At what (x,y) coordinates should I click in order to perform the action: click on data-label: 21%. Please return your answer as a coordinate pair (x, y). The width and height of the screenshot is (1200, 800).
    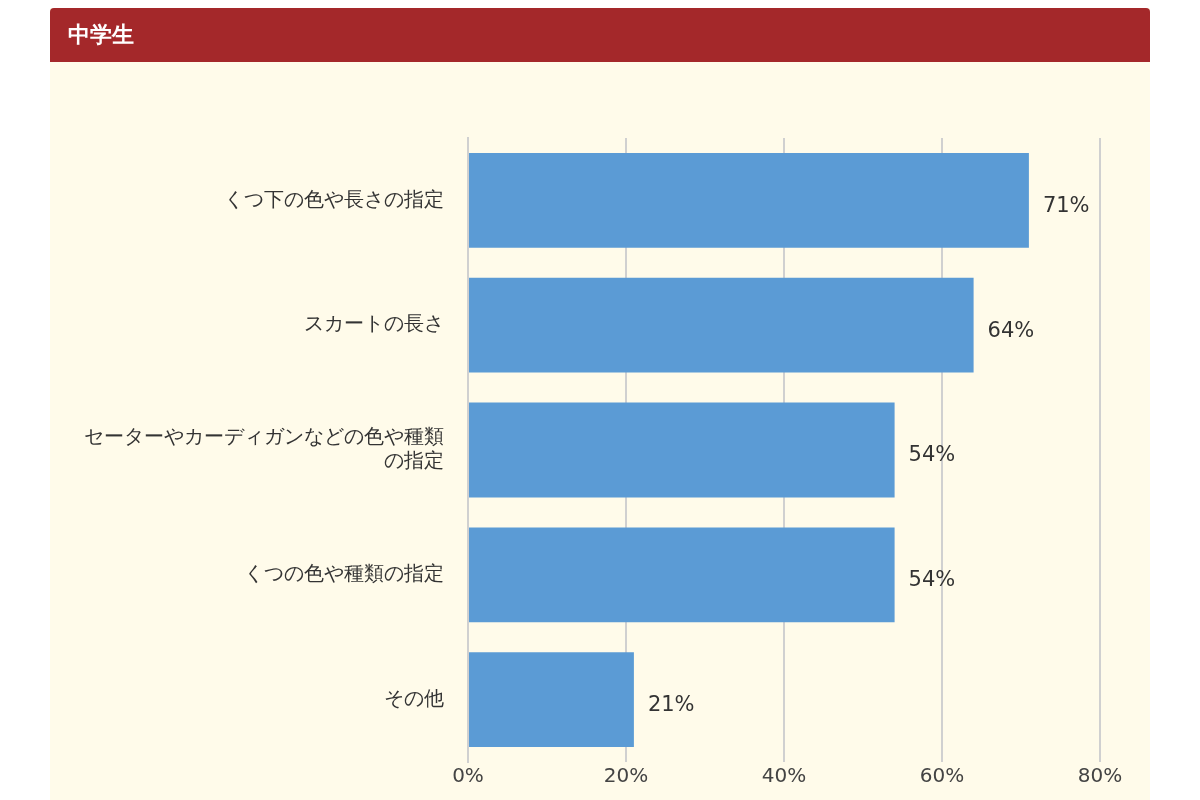
    Looking at the image, I should click on (671, 704).